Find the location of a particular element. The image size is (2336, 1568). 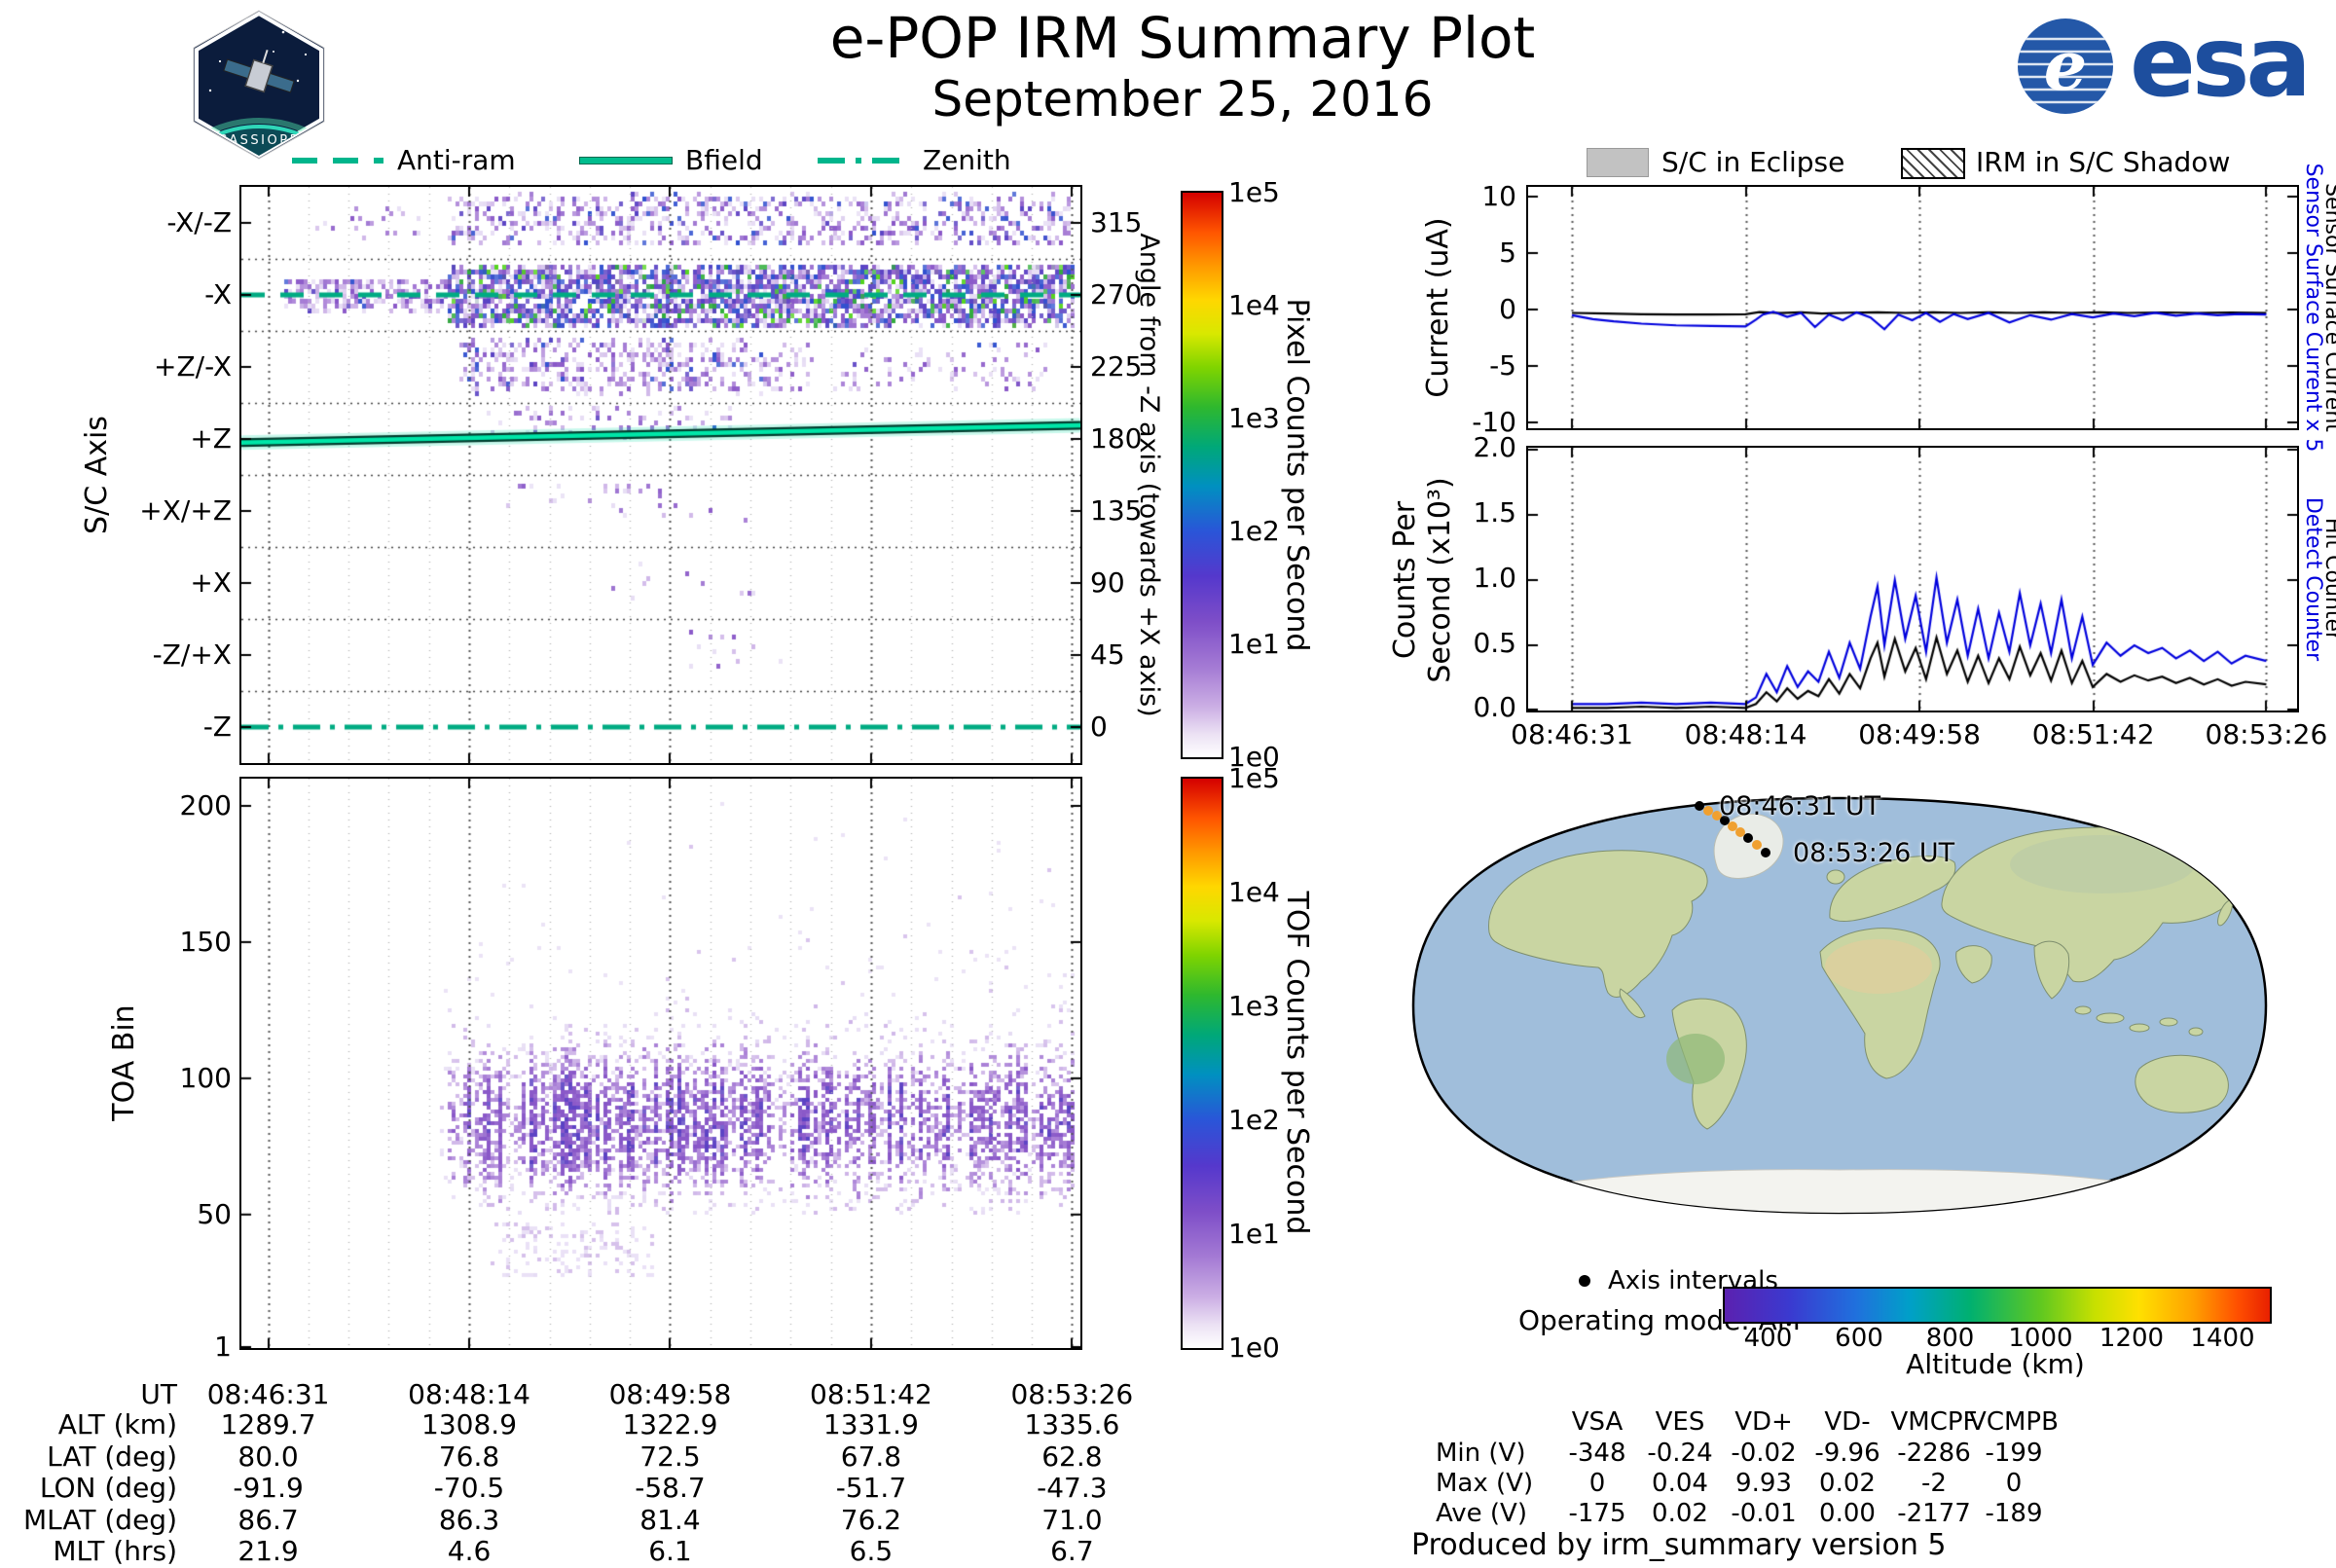

esa-logo: e esa is located at coordinates (2171, 68).